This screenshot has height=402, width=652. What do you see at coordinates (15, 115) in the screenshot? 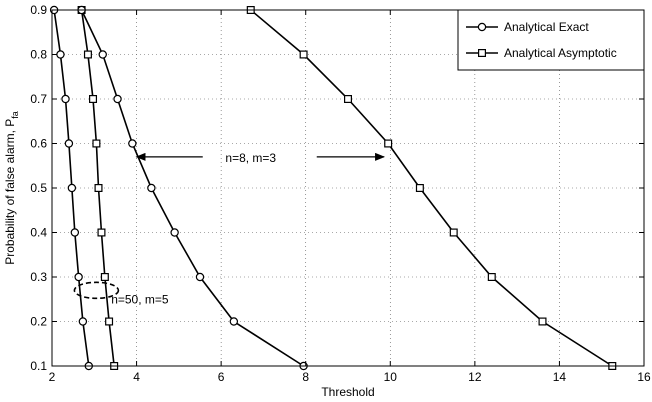
I see `y-axis-label-subscript: fa` at bounding box center [15, 115].